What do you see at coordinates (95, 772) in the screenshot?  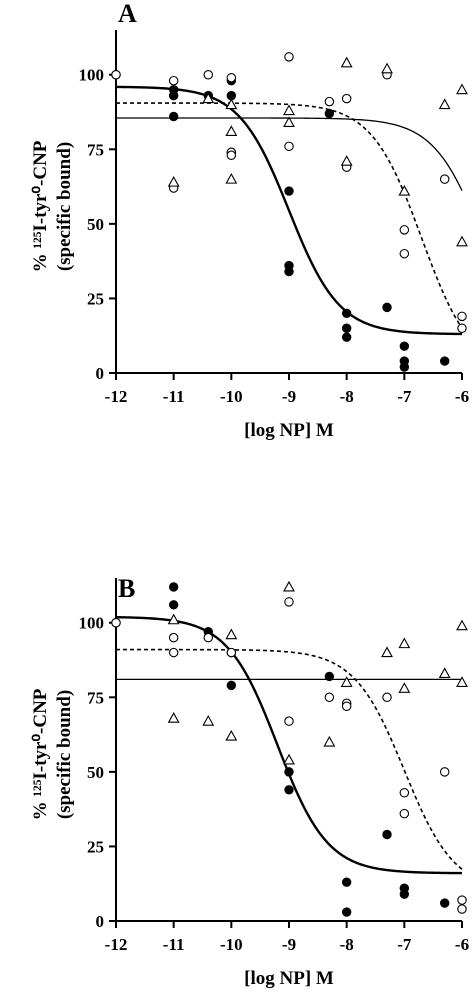 I see `y-tick-label: 50` at bounding box center [95, 772].